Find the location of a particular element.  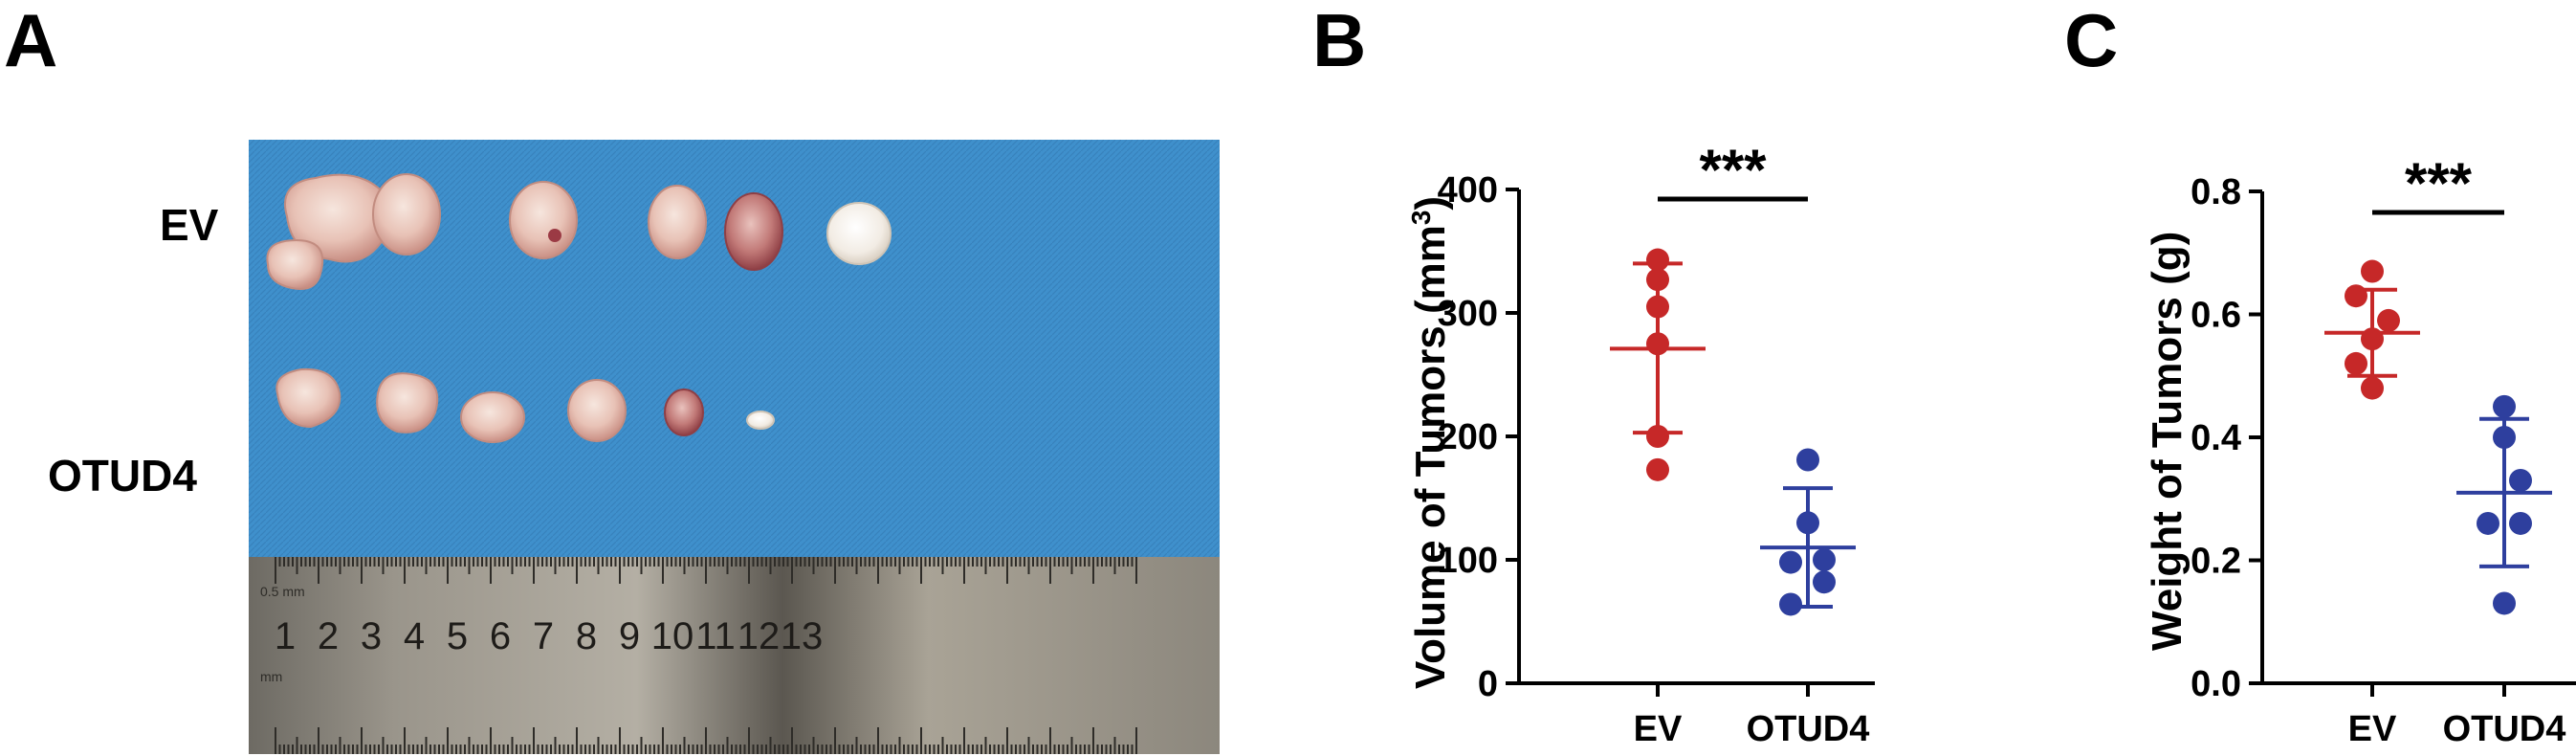

otud4-tumors is located at coordinates (520, 340).